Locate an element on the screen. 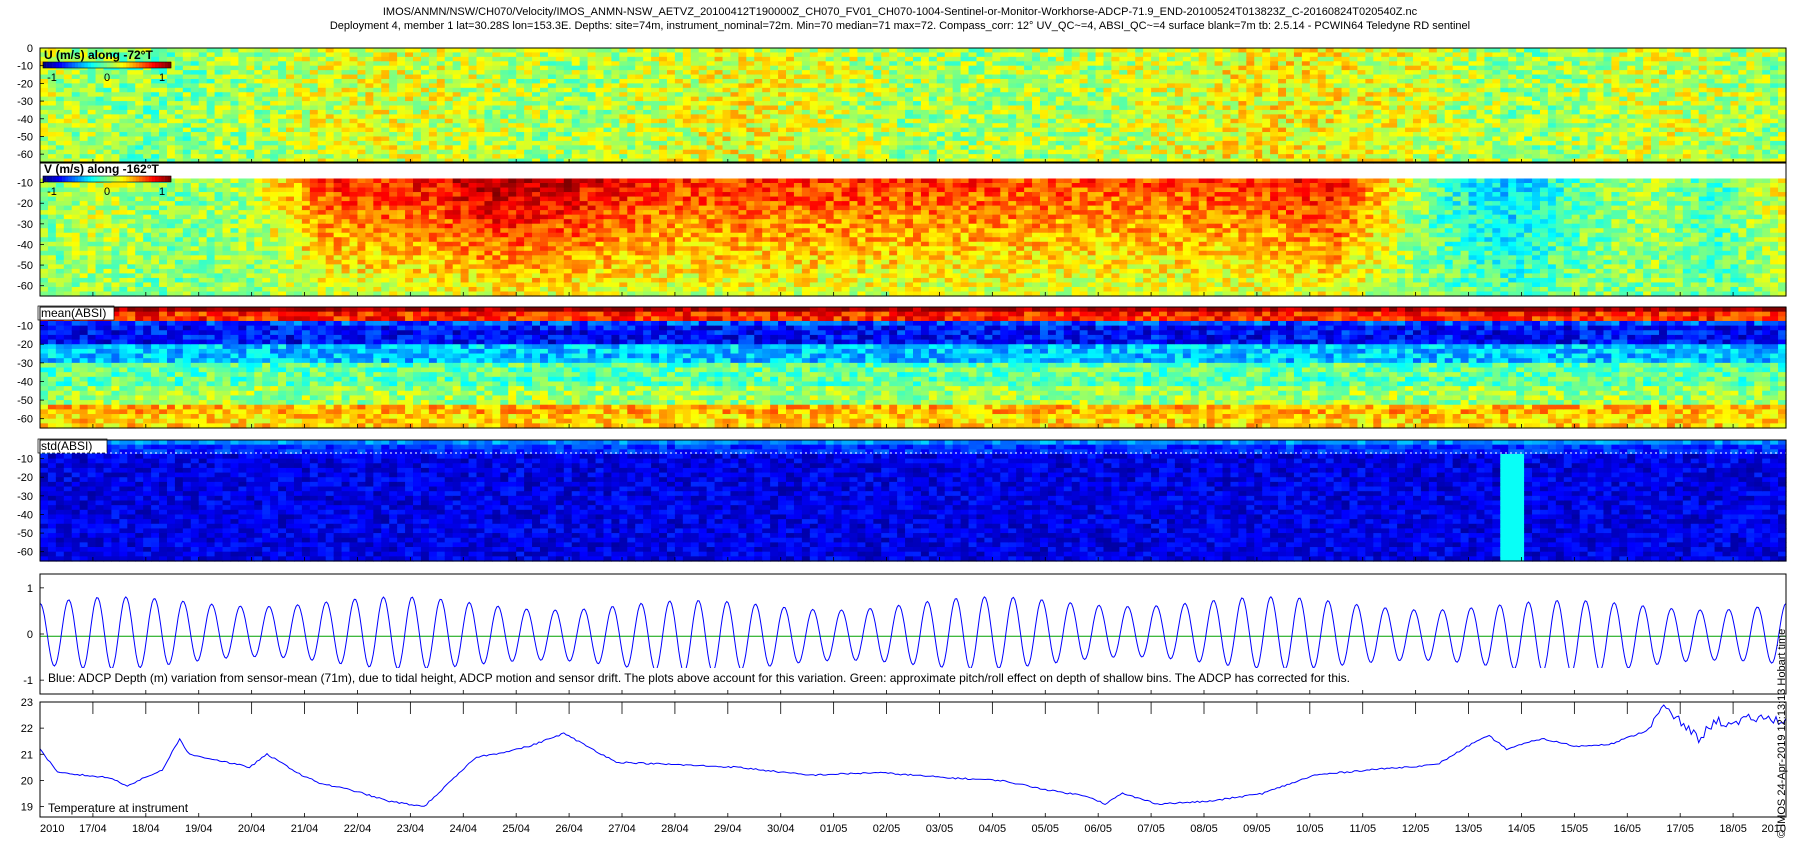  x-tick-label: 19/04 is located at coordinates (199, 829).